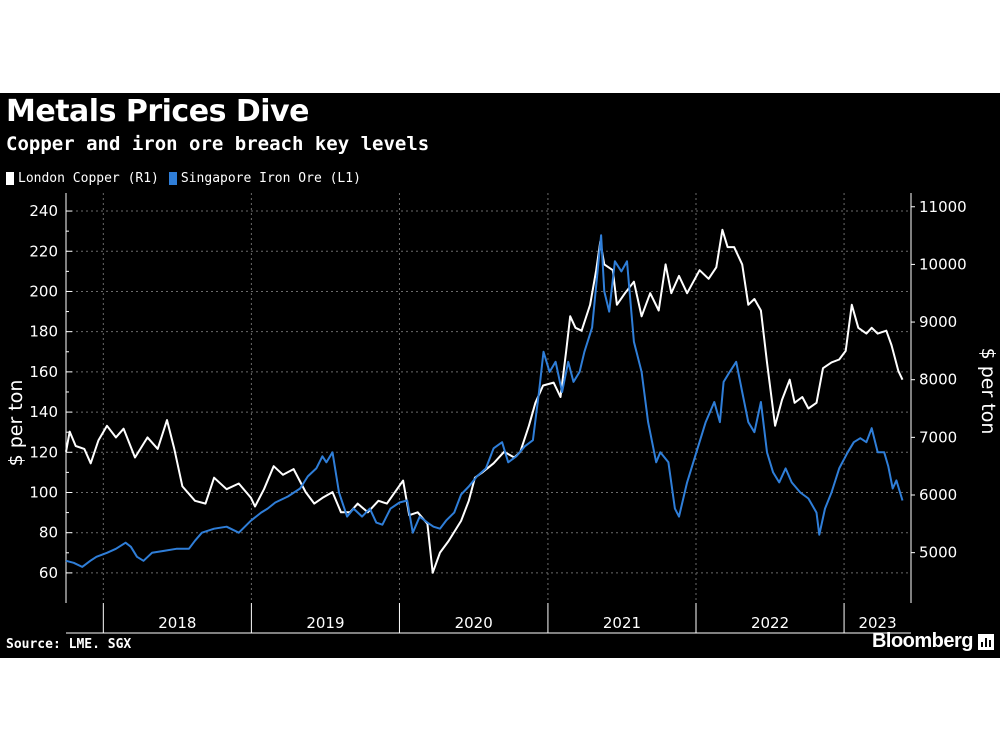 This screenshot has width=1000, height=750. I want to click on x-tick-label: 2022, so click(770, 623).